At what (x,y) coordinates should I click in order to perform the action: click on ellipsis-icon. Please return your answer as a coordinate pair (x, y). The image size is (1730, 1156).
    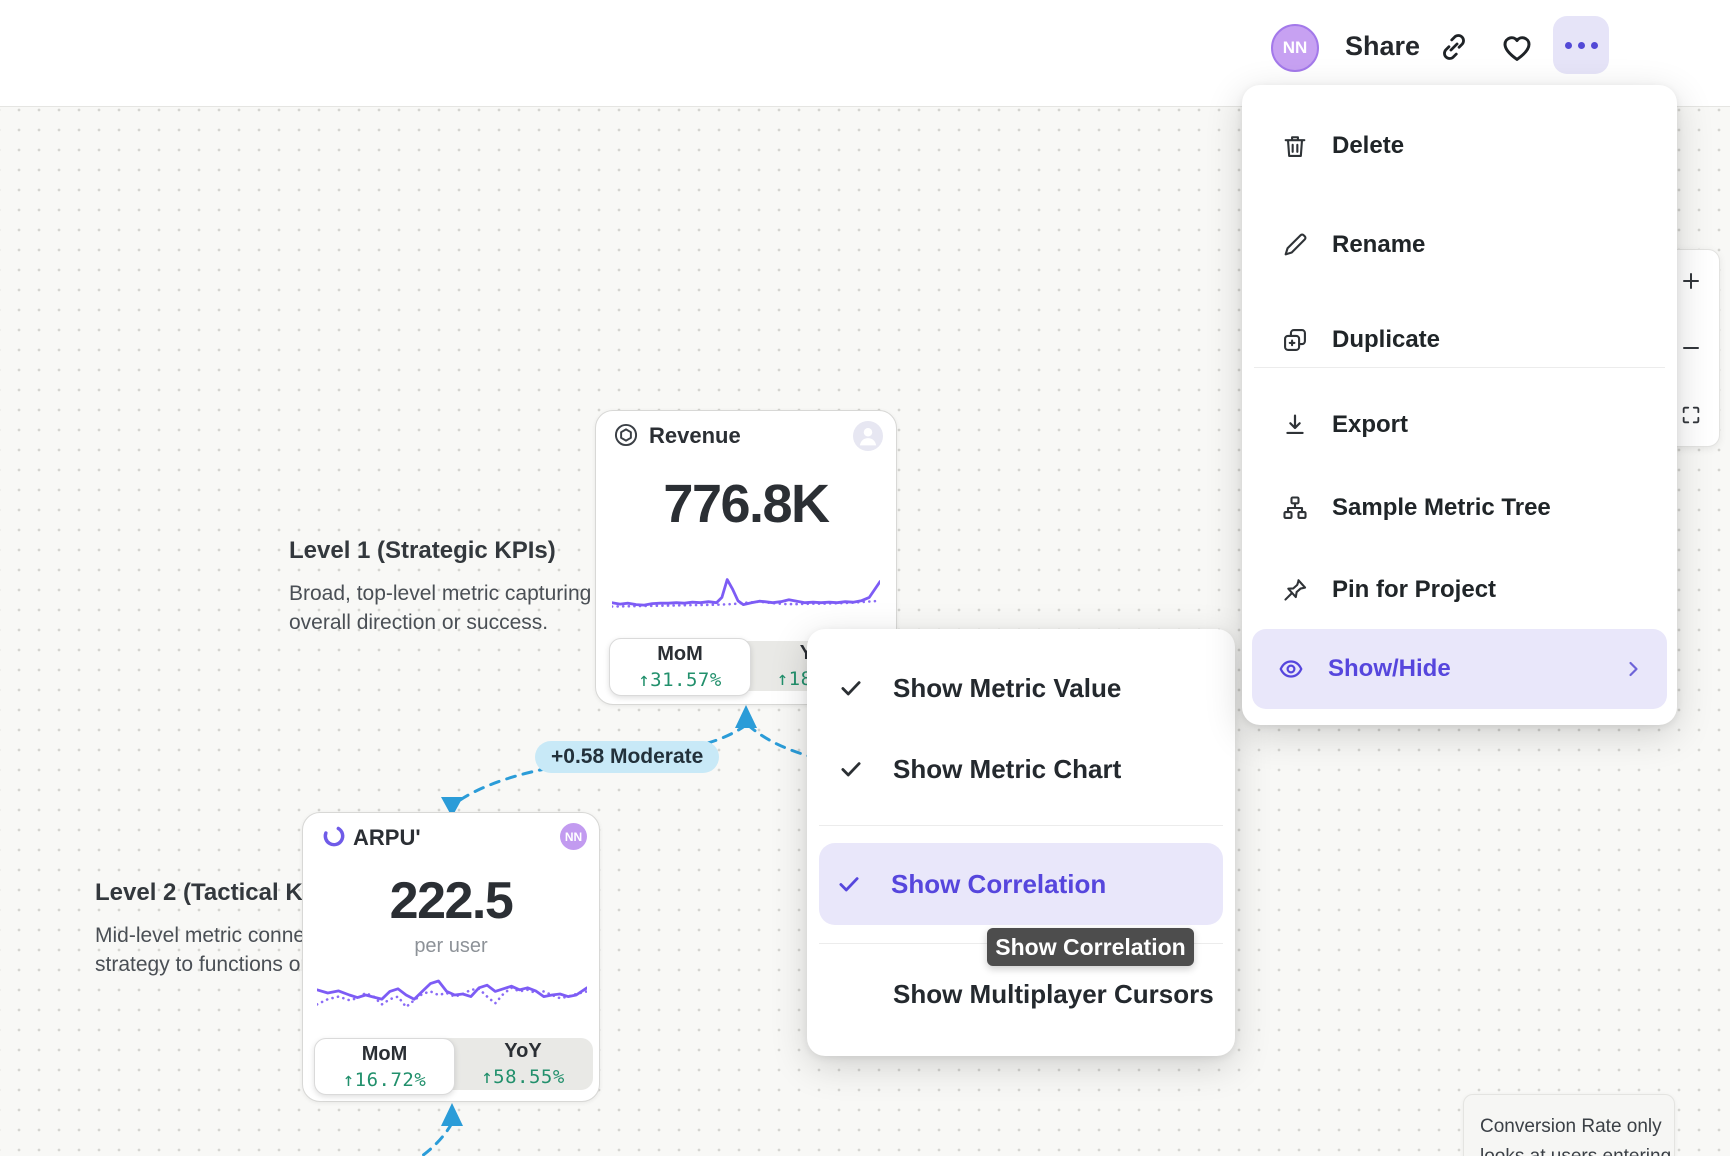
    Looking at the image, I should click on (1581, 45).